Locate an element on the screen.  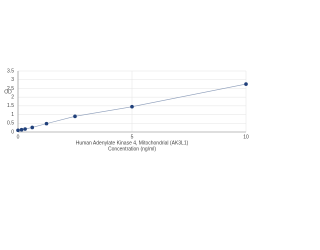
y-tick-label: 2.5 is located at coordinates (10, 89).